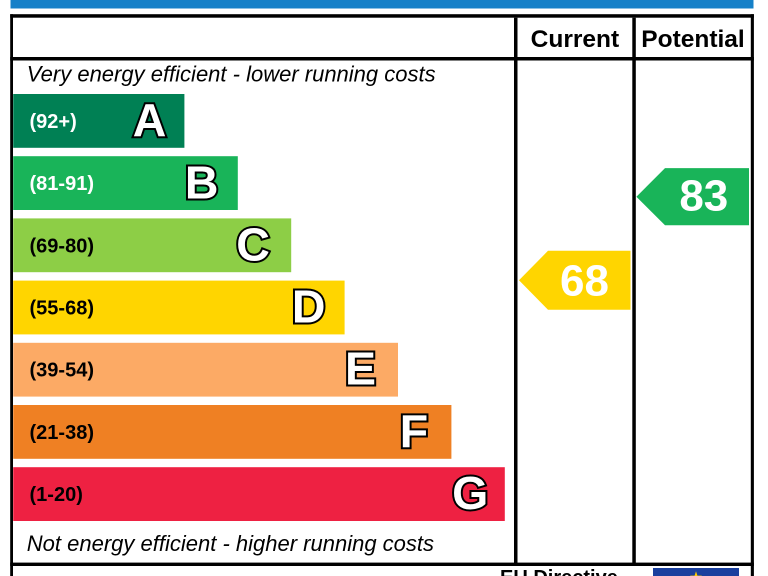 This screenshot has width=768, height=576. I want to click on svg-text: (1-20), so click(56, 495).